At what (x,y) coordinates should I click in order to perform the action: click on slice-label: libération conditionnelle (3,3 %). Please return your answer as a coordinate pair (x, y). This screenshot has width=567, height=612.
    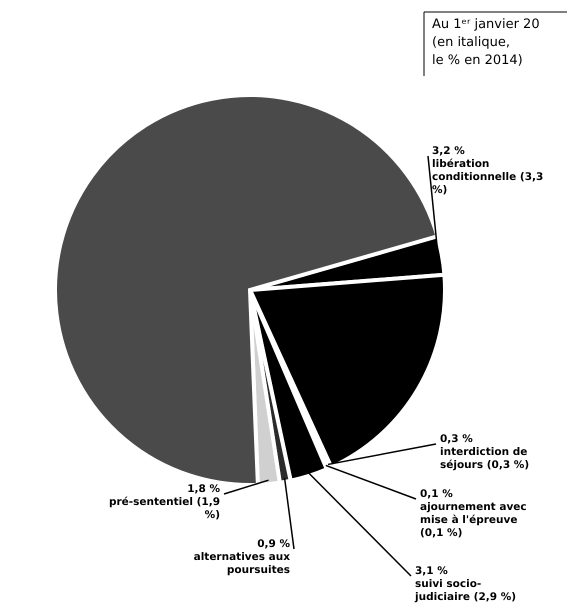
    Looking at the image, I should click on (488, 177).